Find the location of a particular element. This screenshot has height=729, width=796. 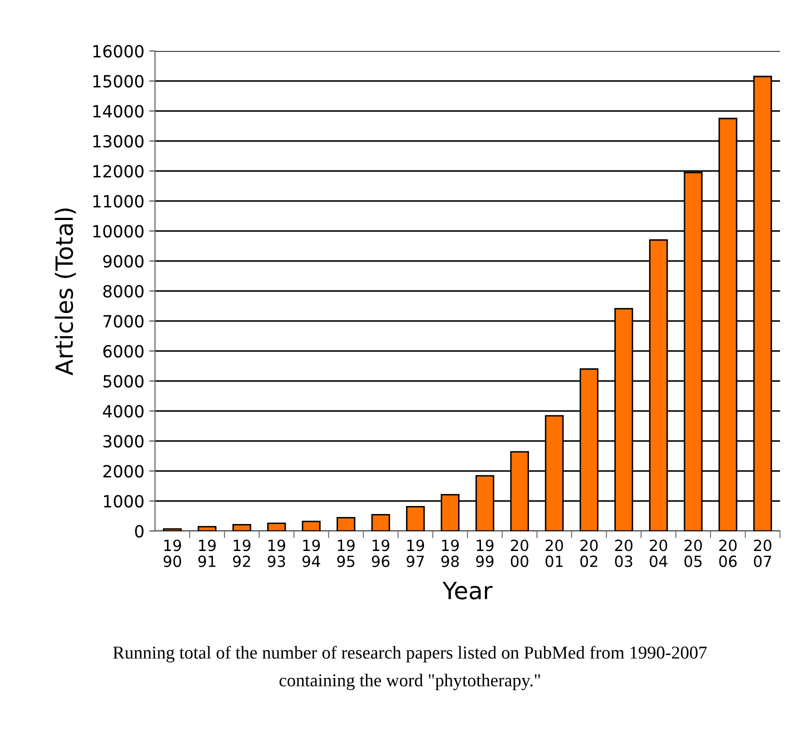

x-tick-label: 20 07 is located at coordinates (763, 554).